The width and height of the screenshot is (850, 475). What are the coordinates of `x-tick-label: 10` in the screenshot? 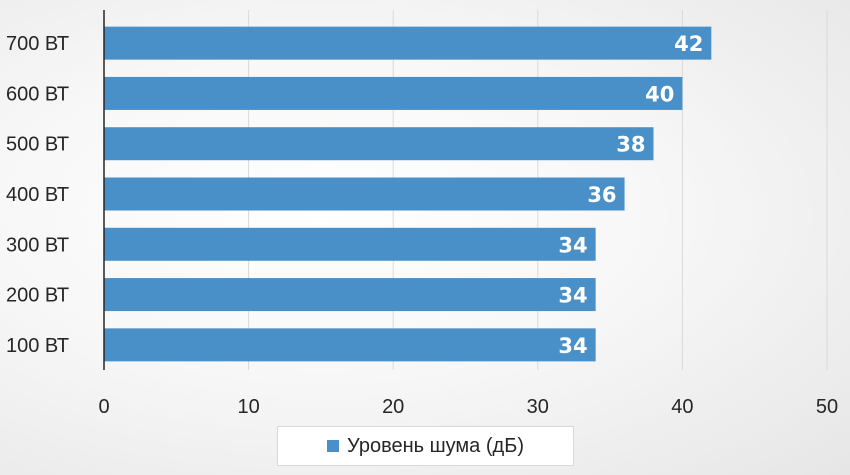 It's located at (248, 407).